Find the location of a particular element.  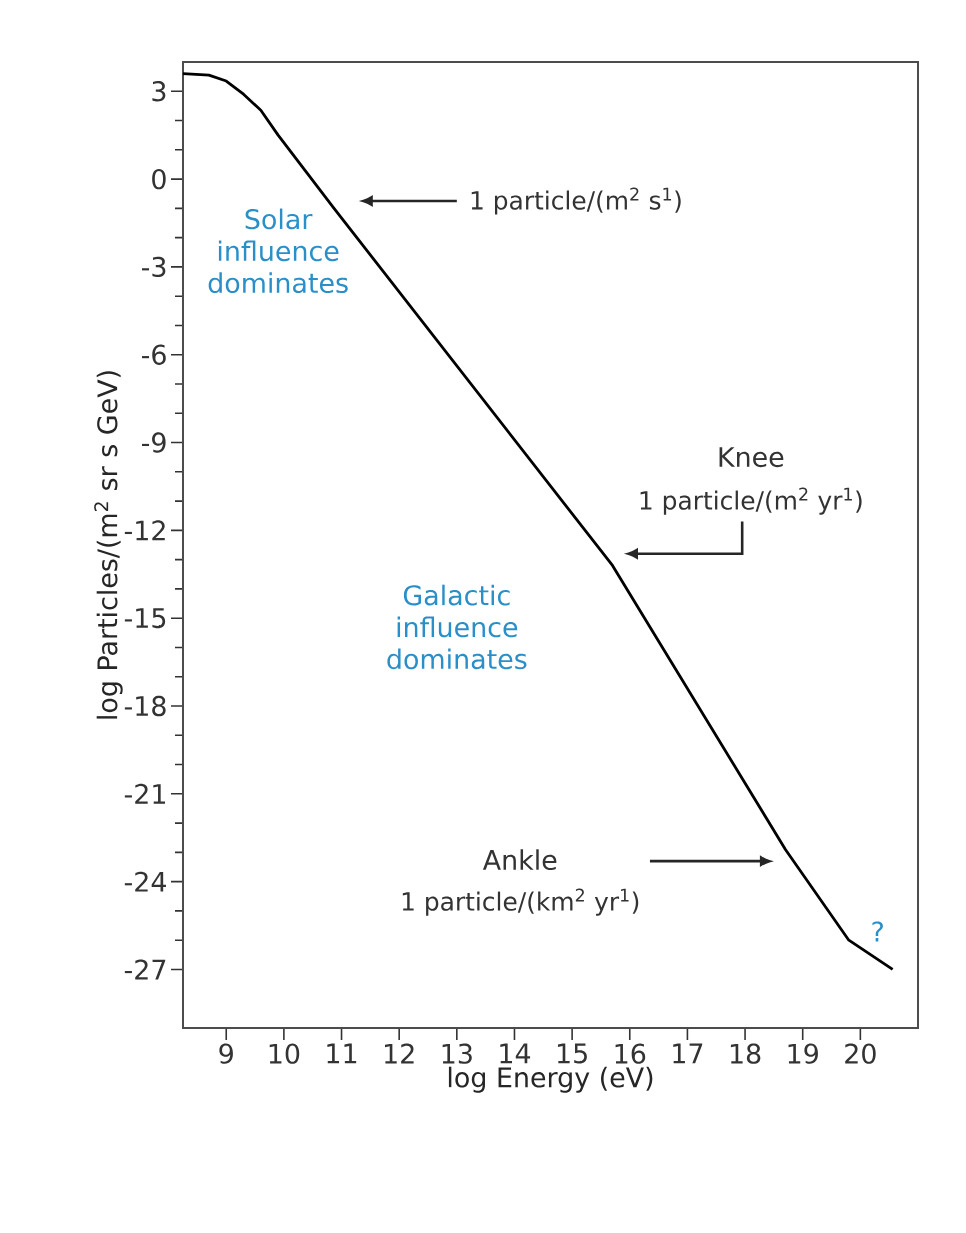

y-tick-label: 3 is located at coordinates (159, 91).